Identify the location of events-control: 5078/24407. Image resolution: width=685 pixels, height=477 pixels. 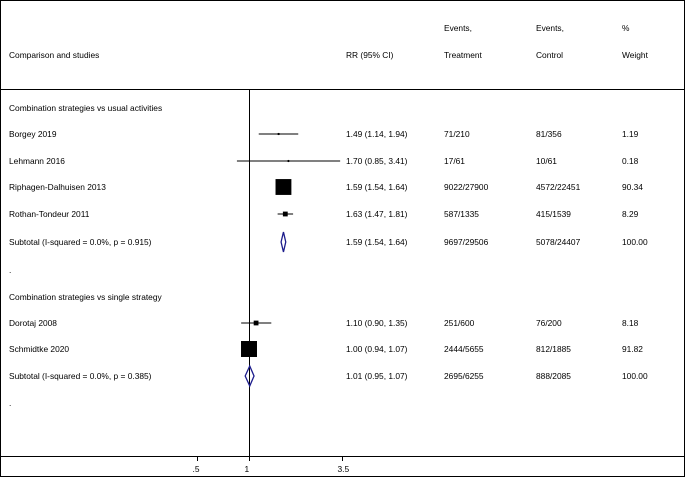
(558, 242).